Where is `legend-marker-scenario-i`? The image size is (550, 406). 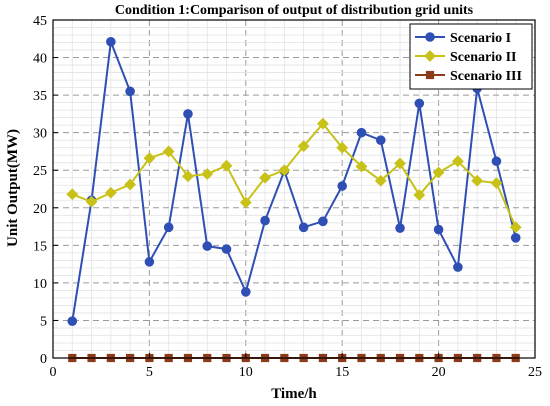 legend-marker-scenario-i is located at coordinates (430, 37).